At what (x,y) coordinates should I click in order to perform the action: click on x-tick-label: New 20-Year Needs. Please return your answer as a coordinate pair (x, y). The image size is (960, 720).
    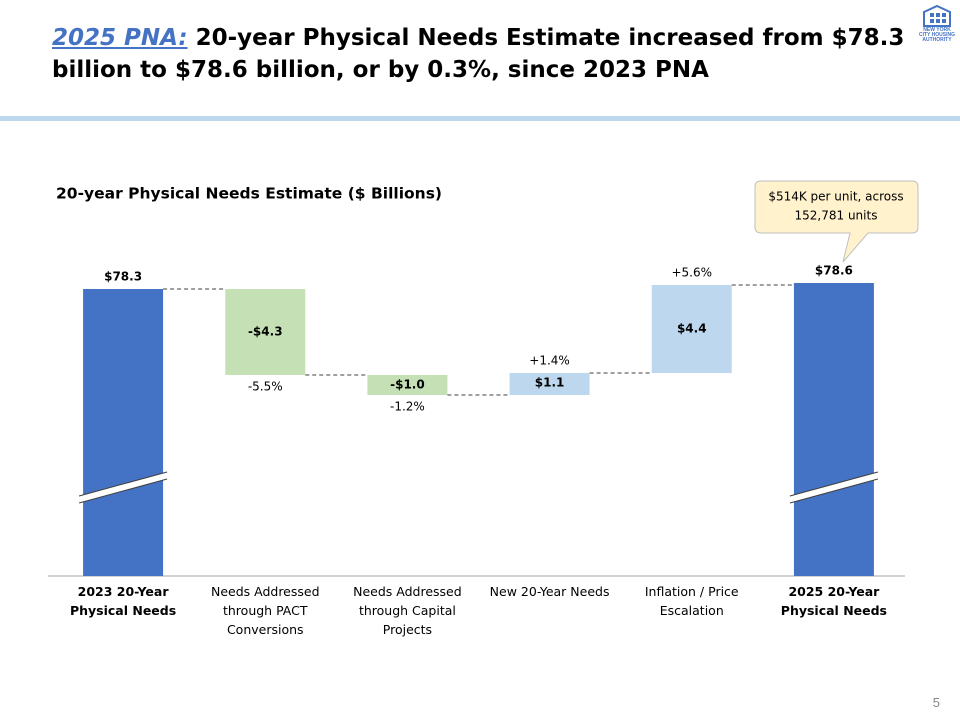
    Looking at the image, I should click on (549, 591).